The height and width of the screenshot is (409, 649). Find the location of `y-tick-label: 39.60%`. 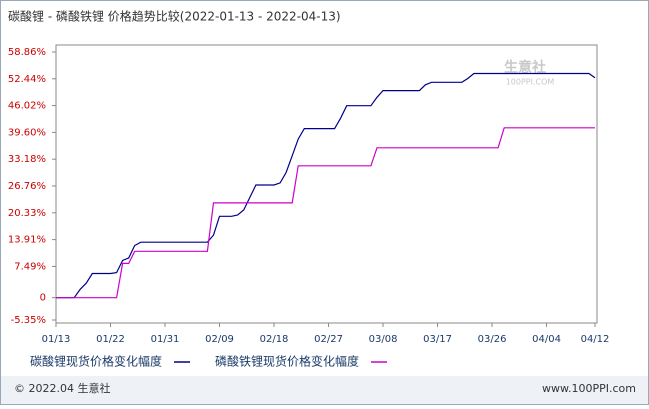

y-tick-label: 39.60% is located at coordinates (27, 132).